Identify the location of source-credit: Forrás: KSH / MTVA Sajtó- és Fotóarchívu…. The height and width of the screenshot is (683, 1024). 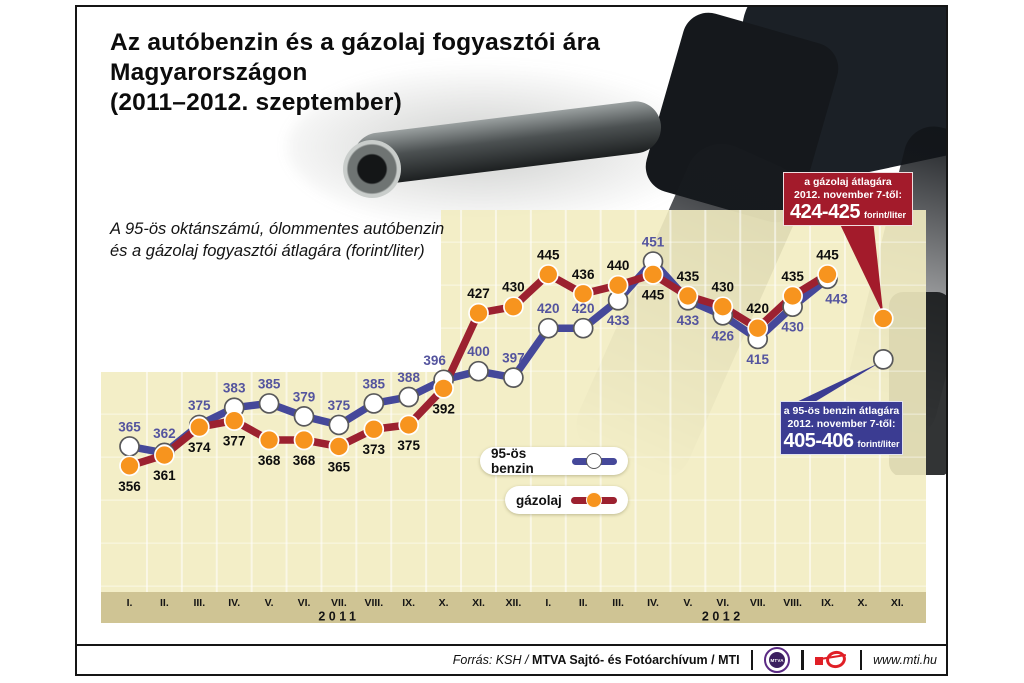
(596, 660).